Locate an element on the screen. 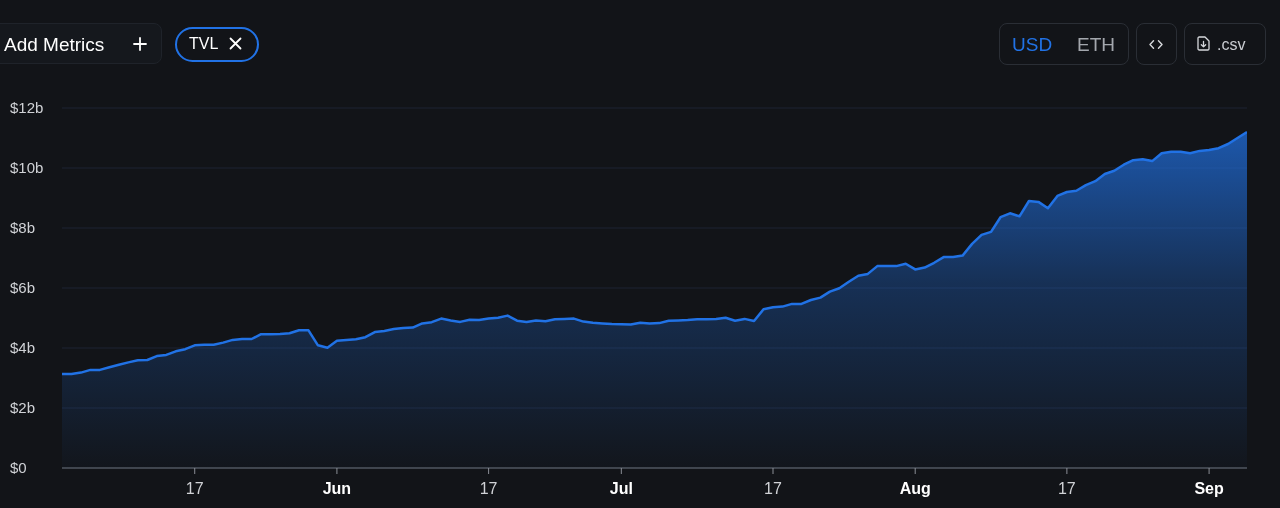 This screenshot has height=508, width=1280. y-tick-label: $12b is located at coordinates (27, 108).